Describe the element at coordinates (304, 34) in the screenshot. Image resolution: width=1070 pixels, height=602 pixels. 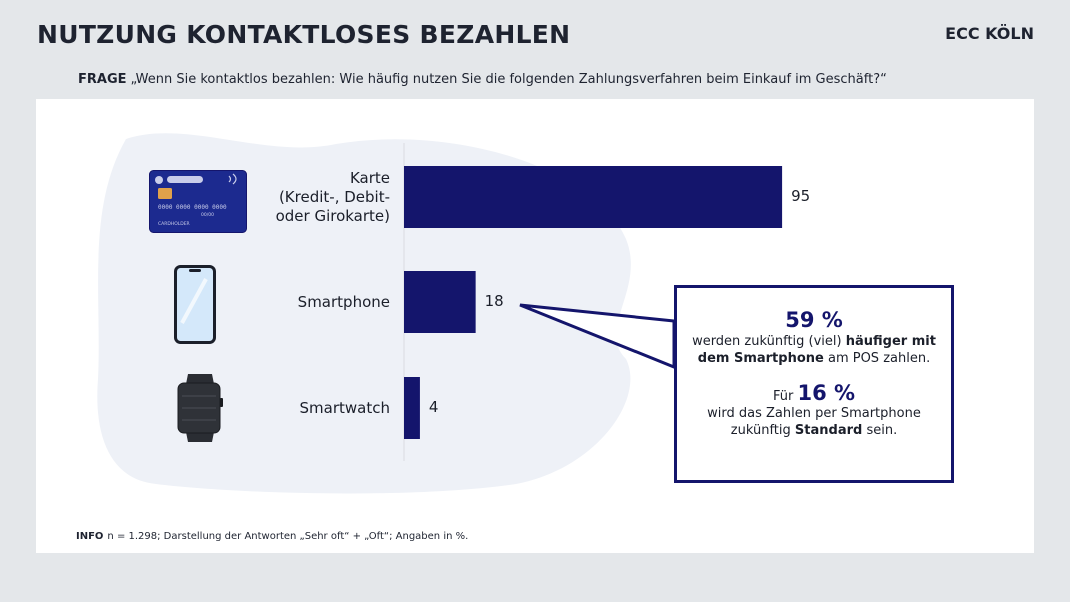
I see `page-title: NUTZUNG KONTAKTLOSES BEZAHLEN` at that location.